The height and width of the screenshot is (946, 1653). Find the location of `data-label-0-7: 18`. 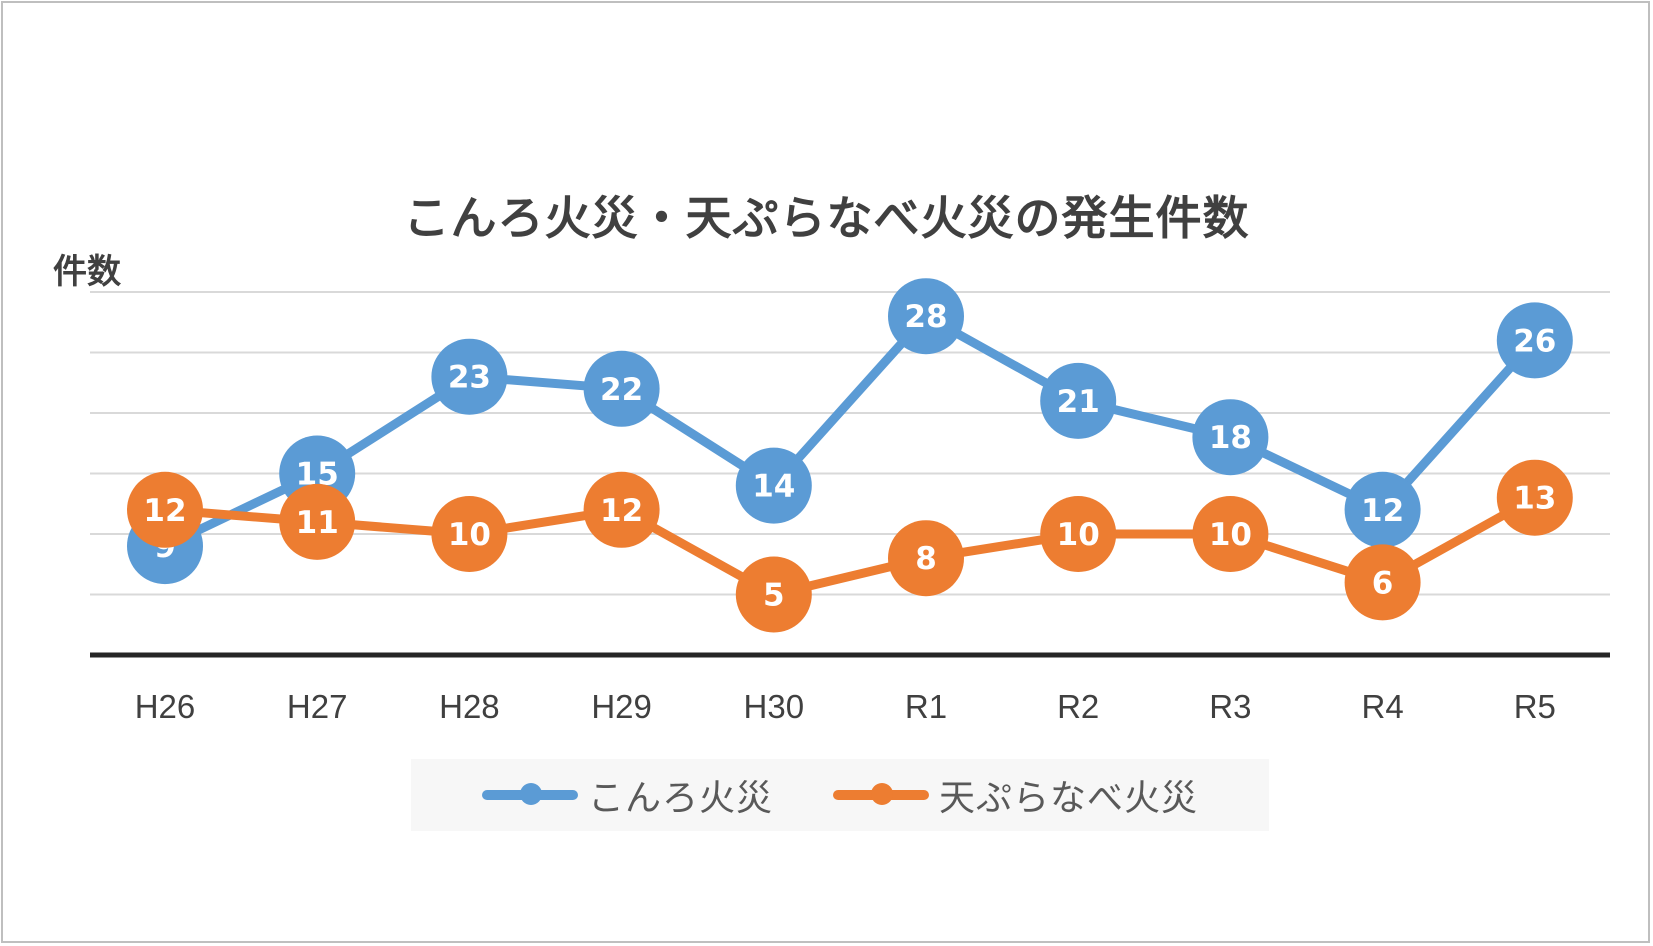

data-label-0-7: 18 is located at coordinates (1230, 438).